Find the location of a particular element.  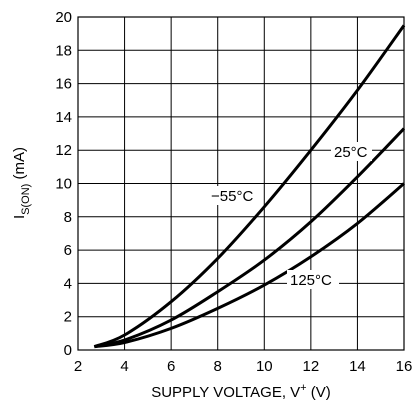

series-label-25: 25°C is located at coordinates (351, 152).